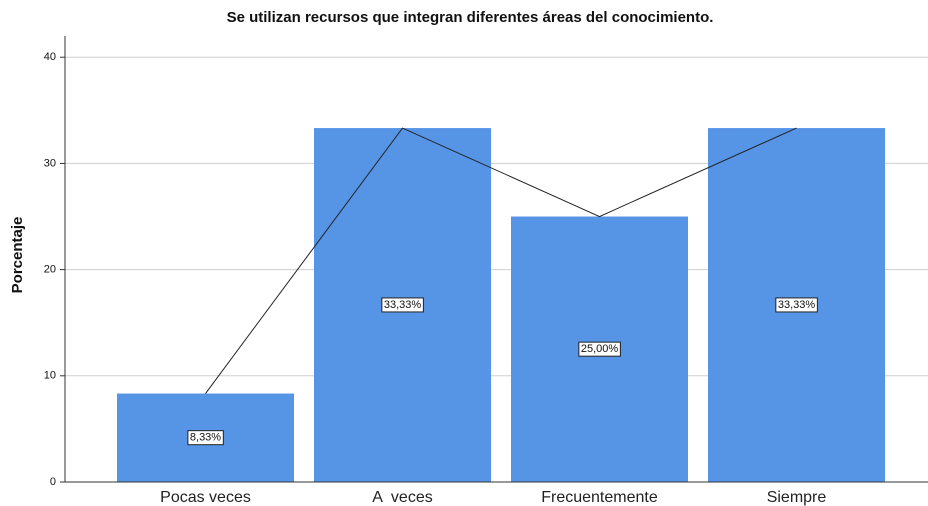  What do you see at coordinates (50, 57) in the screenshot?
I see `y-tick-label: 40` at bounding box center [50, 57].